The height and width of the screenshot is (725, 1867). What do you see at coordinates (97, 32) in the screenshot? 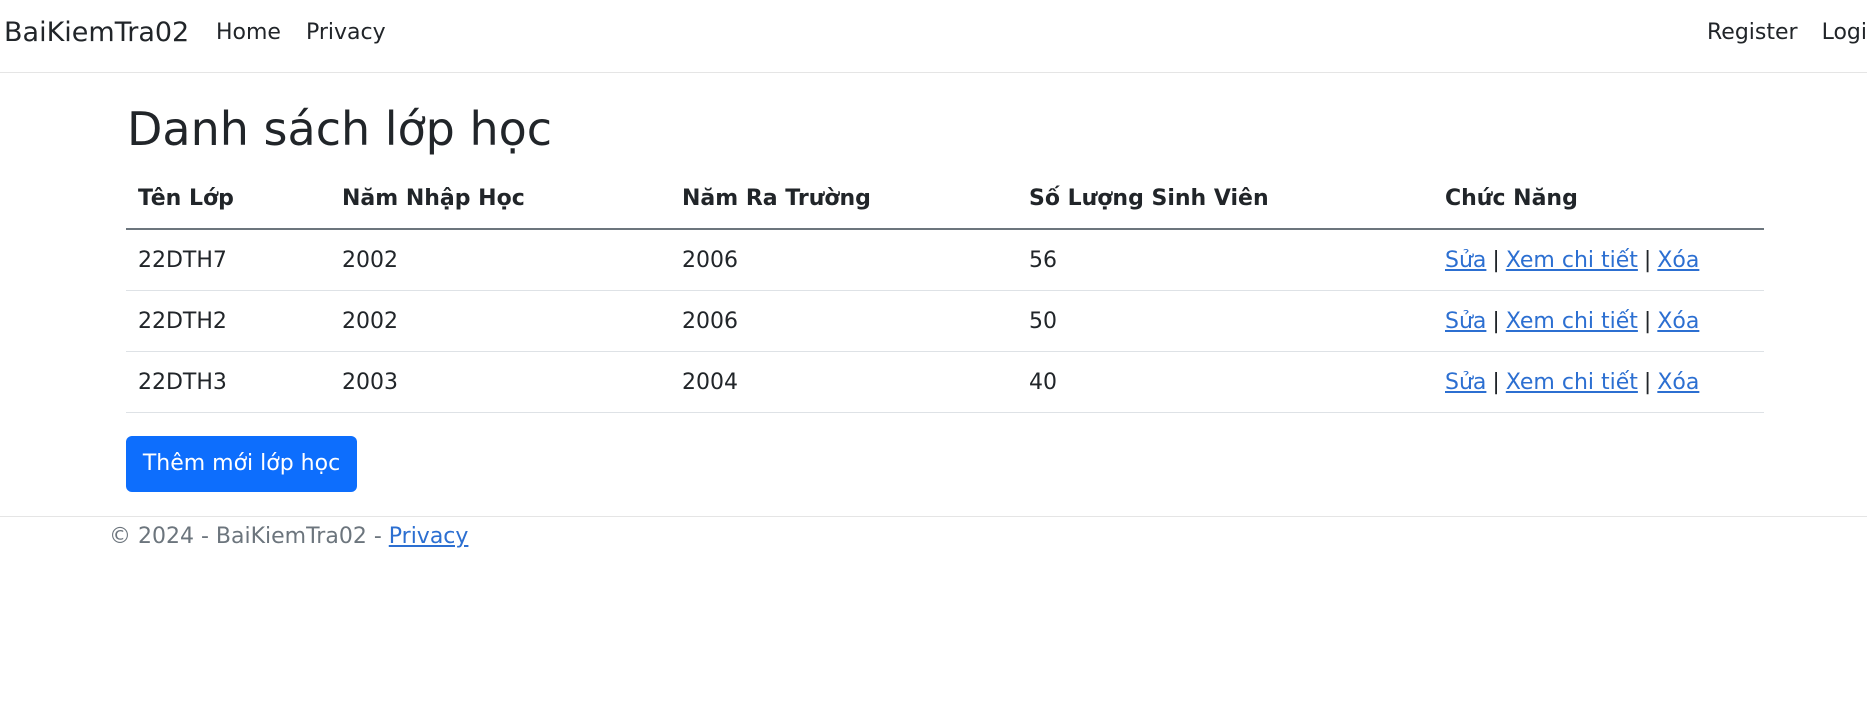
I see `brand-link: BaiKiemTra02` at bounding box center [97, 32].